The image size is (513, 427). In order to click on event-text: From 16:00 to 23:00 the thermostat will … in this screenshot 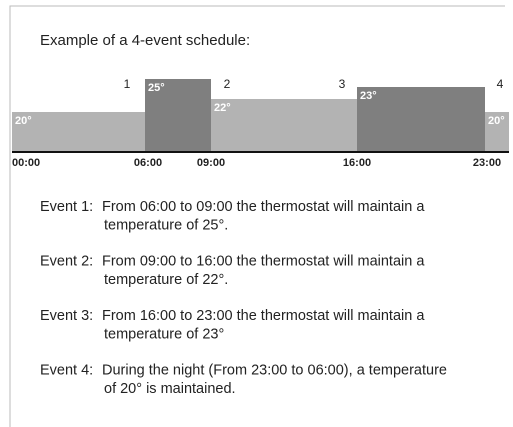, I will do `click(263, 316)`.